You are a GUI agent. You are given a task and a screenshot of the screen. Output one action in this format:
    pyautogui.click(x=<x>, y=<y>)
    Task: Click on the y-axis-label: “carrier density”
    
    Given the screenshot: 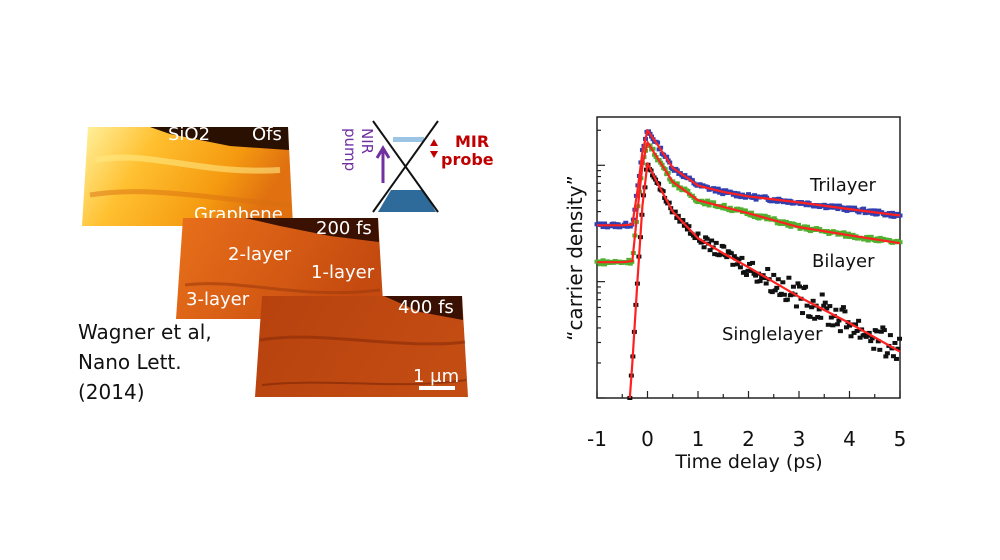 What is the action you would take?
    pyautogui.click(x=575, y=258)
    